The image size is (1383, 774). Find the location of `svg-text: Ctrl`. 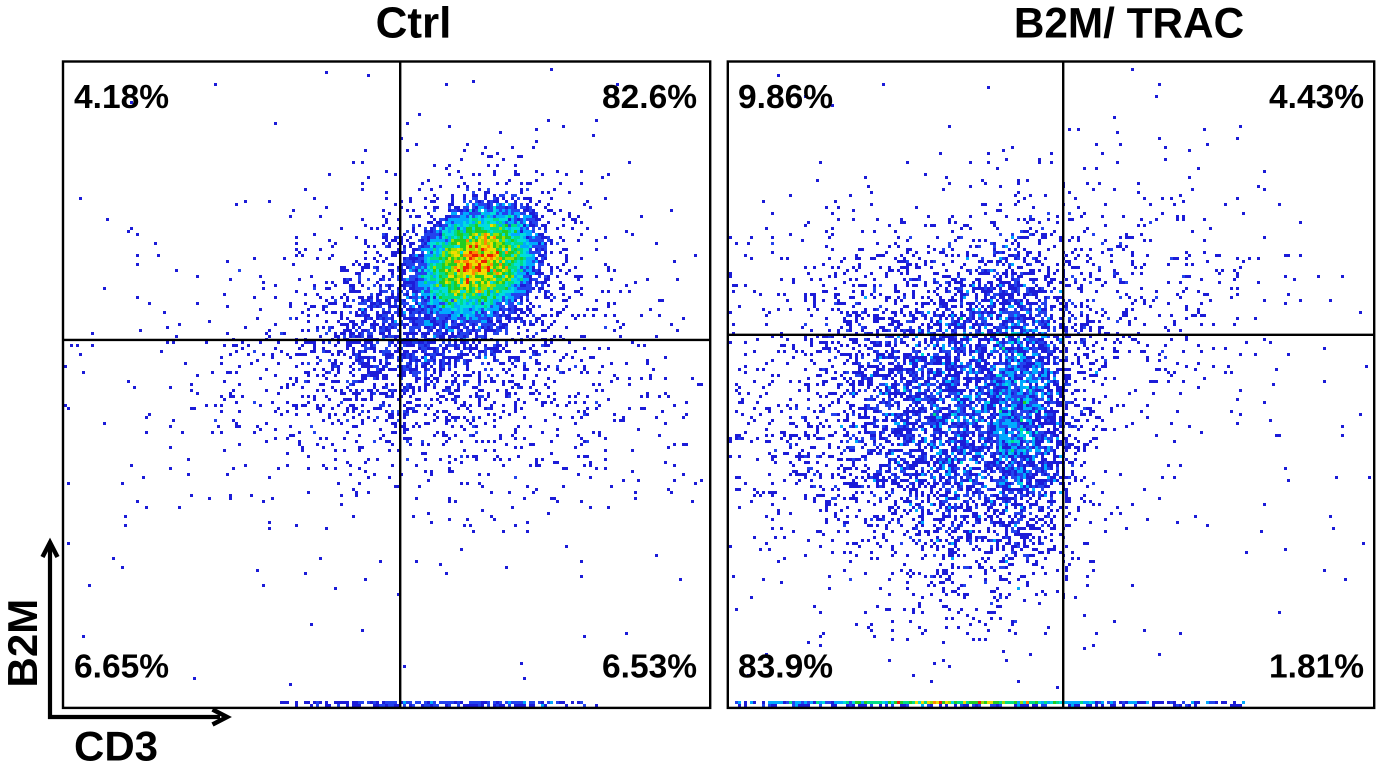

svg-text: Ctrl is located at coordinates (414, 24).